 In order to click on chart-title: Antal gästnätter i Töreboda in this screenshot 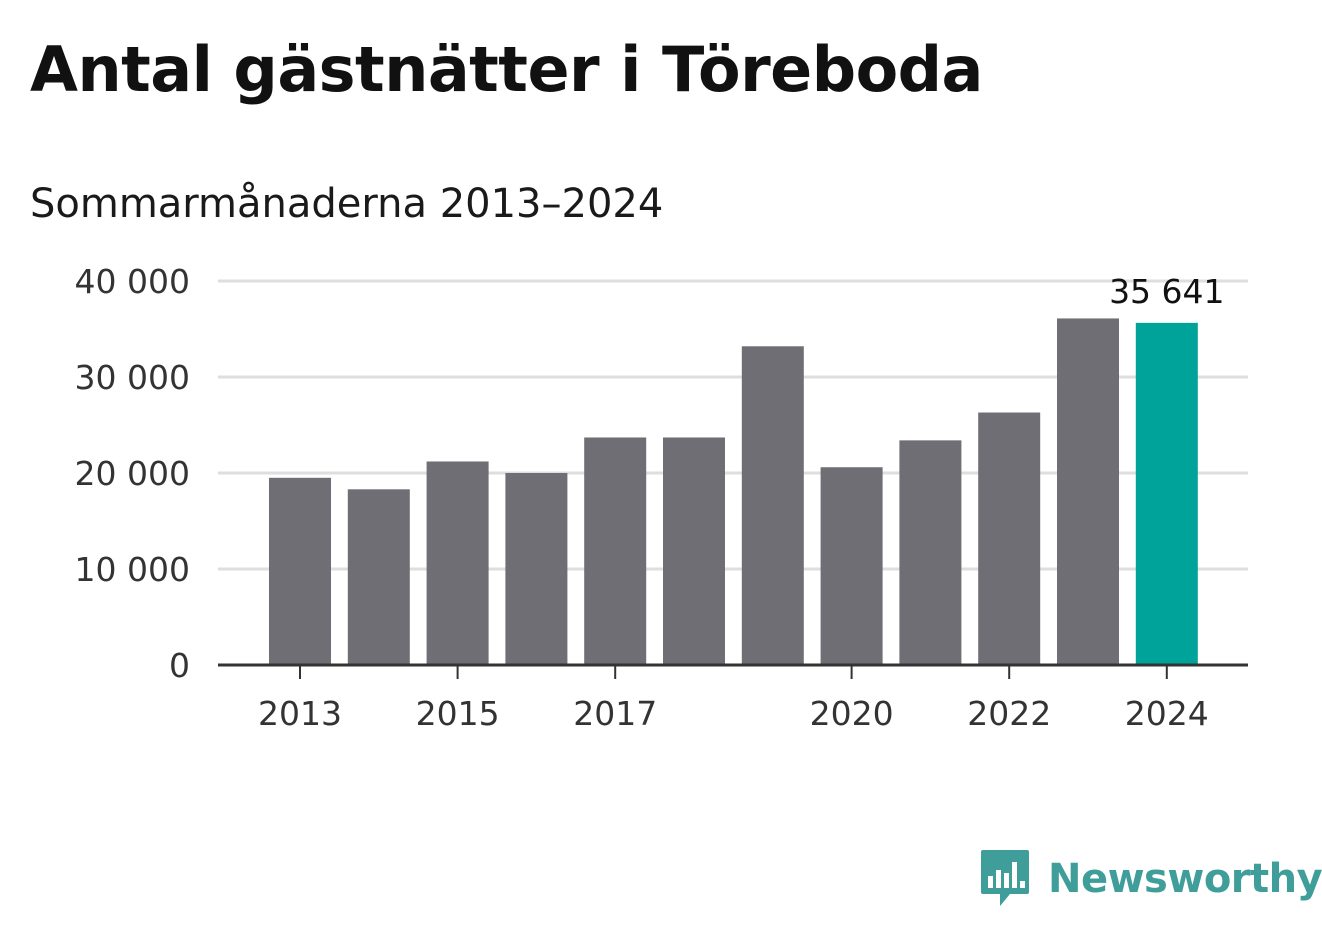, I will do `click(506, 69)`.